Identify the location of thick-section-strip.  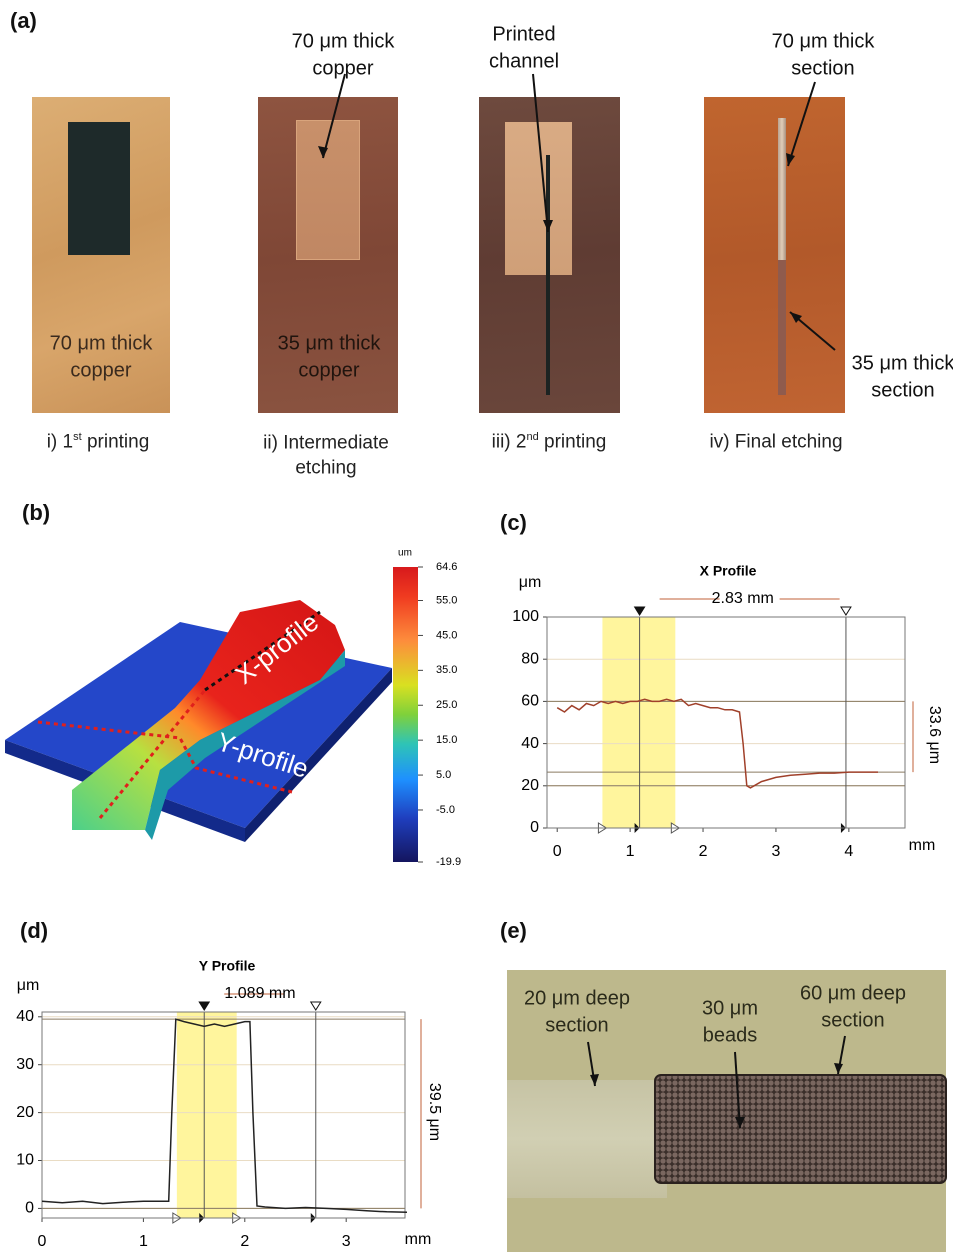
(782, 189).